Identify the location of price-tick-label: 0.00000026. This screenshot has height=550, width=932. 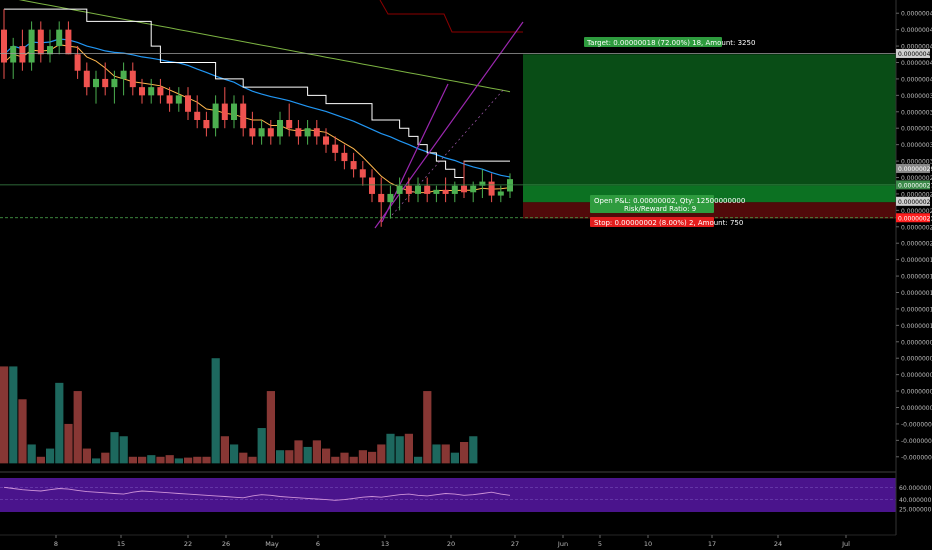
(916, 194).